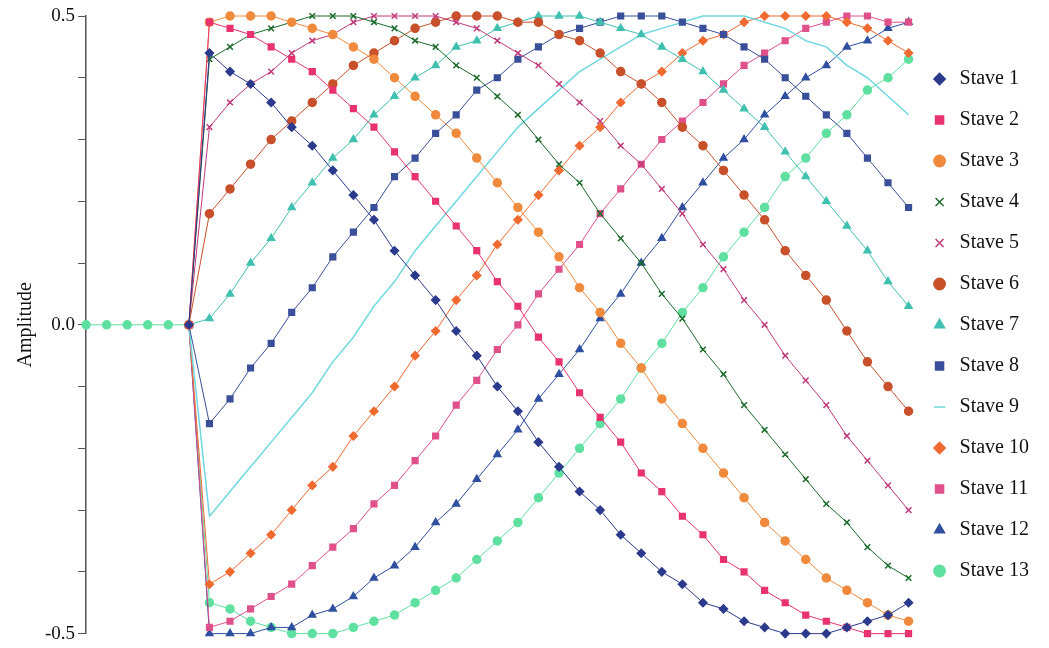 This screenshot has width=1049, height=648. I want to click on legend-label: Stave 13, so click(994, 569).